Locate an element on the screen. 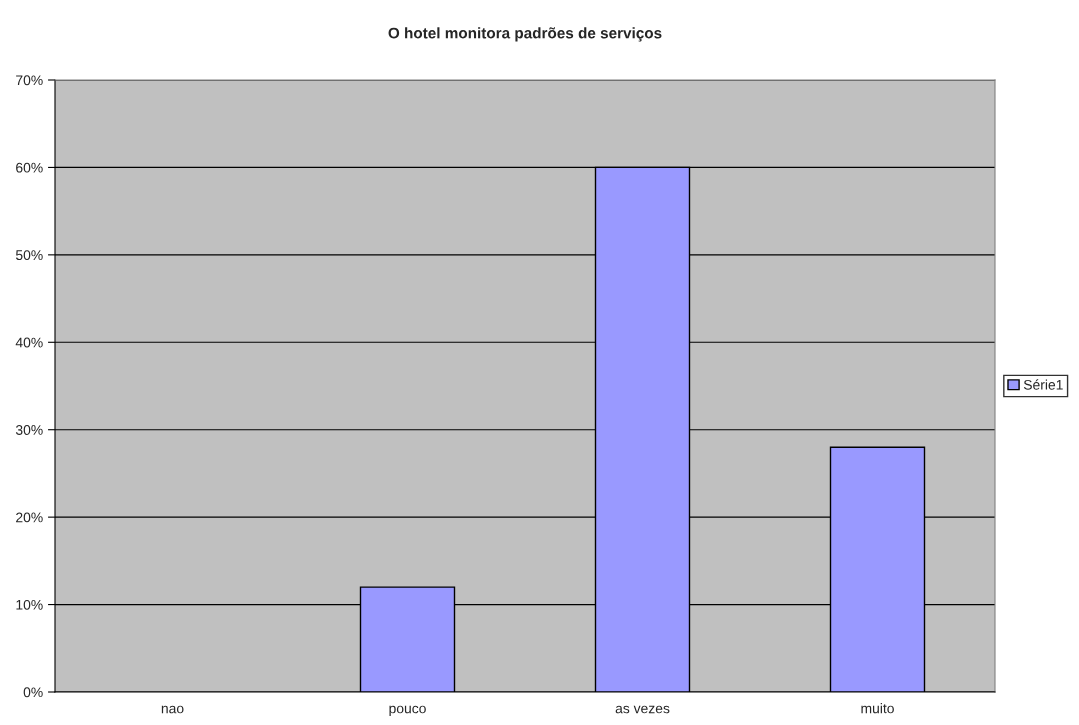 The height and width of the screenshot is (725, 1079). x-tick-label: as vezes is located at coordinates (642, 709).